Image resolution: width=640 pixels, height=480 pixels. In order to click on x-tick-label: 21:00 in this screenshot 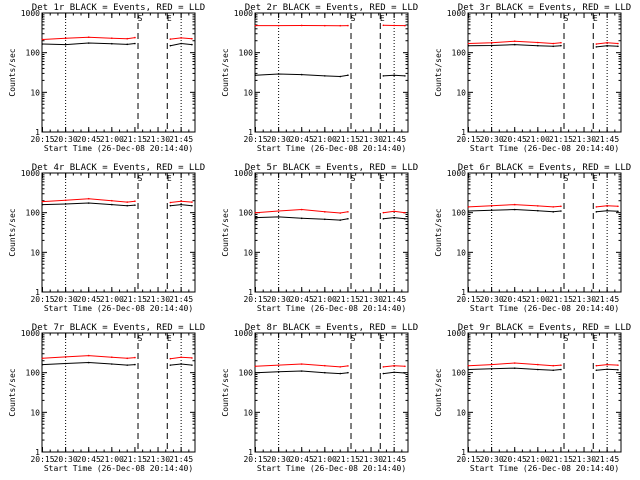, I will do `click(325, 139)`.